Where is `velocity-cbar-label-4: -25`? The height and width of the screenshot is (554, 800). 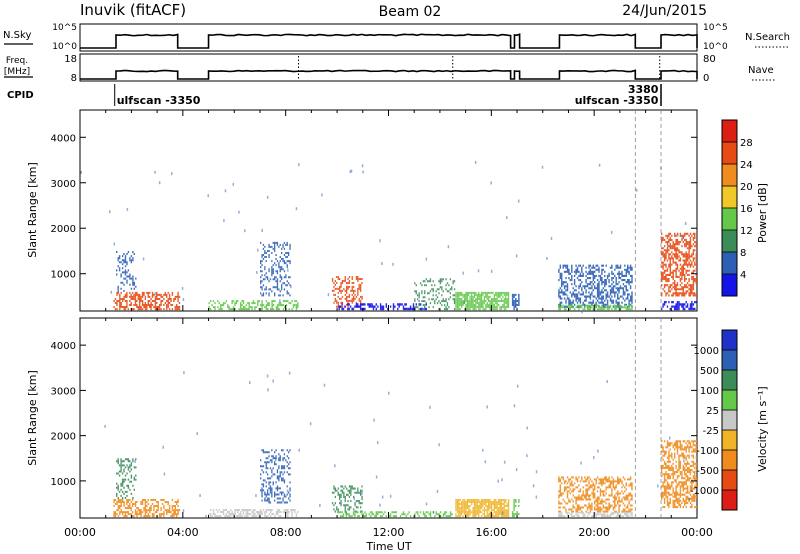
velocity-cbar-label-4: -25 is located at coordinates (711, 431).